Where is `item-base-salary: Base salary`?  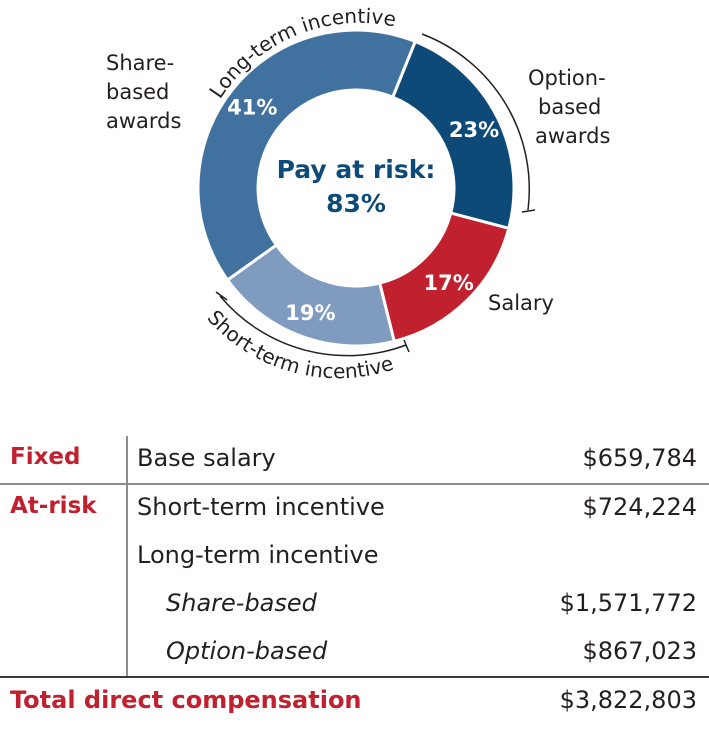
item-base-salary: Base salary is located at coordinates (206, 458).